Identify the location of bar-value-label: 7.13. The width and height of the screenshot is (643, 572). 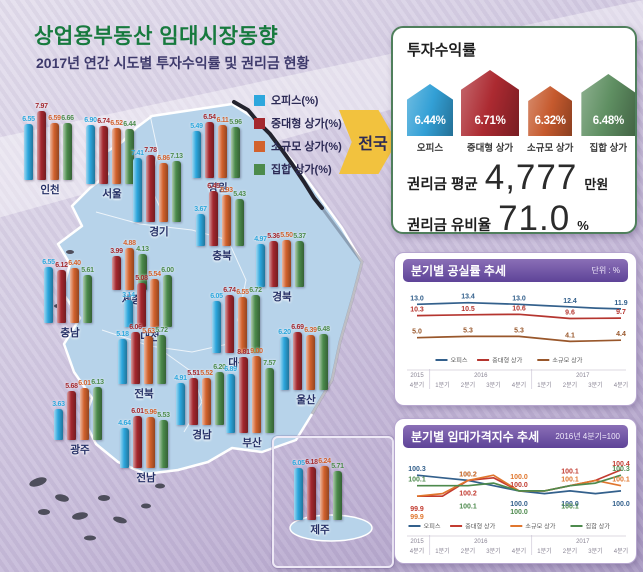
(176, 156).